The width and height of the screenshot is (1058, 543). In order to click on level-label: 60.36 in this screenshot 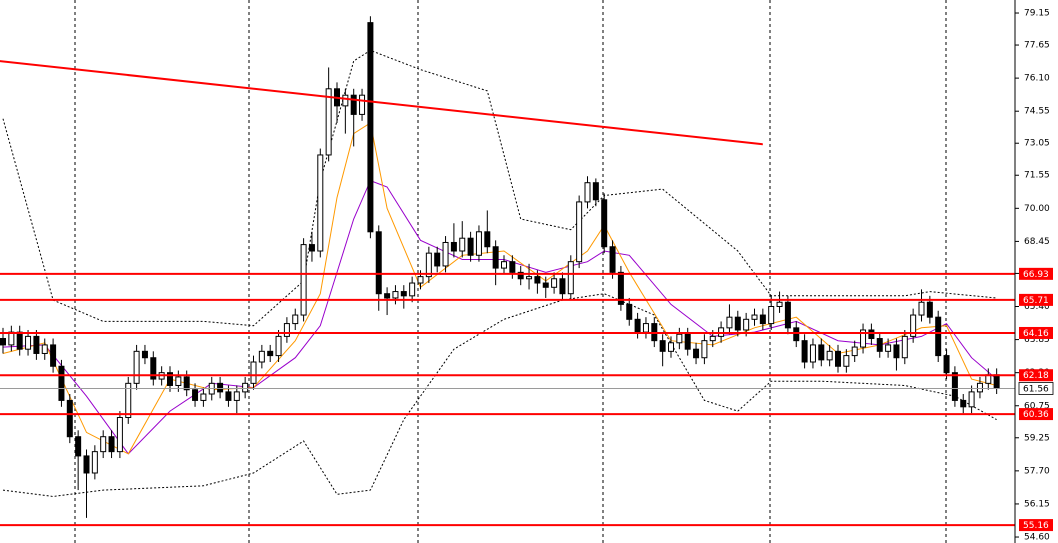, I will do `click(1036, 415)`.